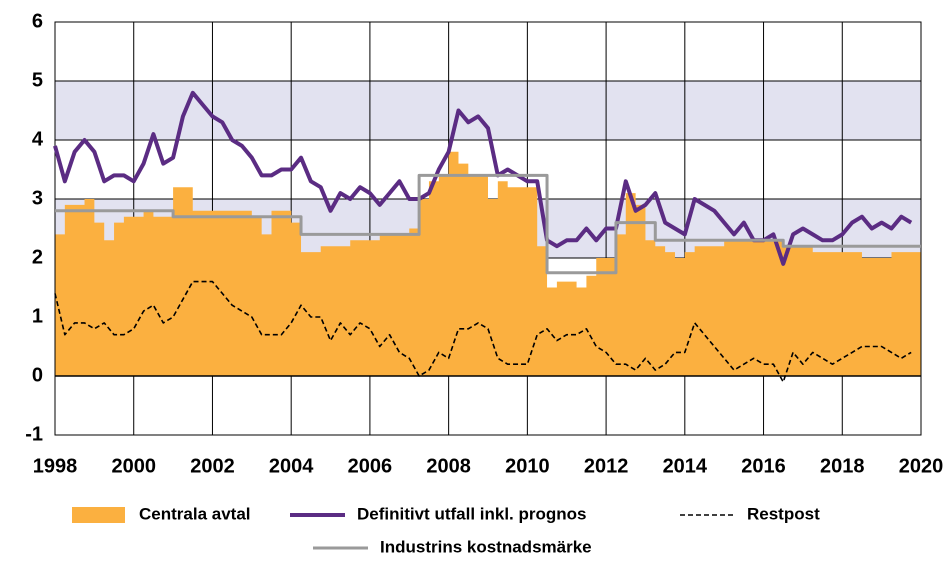 The image size is (949, 566). Describe the element at coordinates (55, 466) in the screenshot. I see `x-tick-label: 1998` at that location.